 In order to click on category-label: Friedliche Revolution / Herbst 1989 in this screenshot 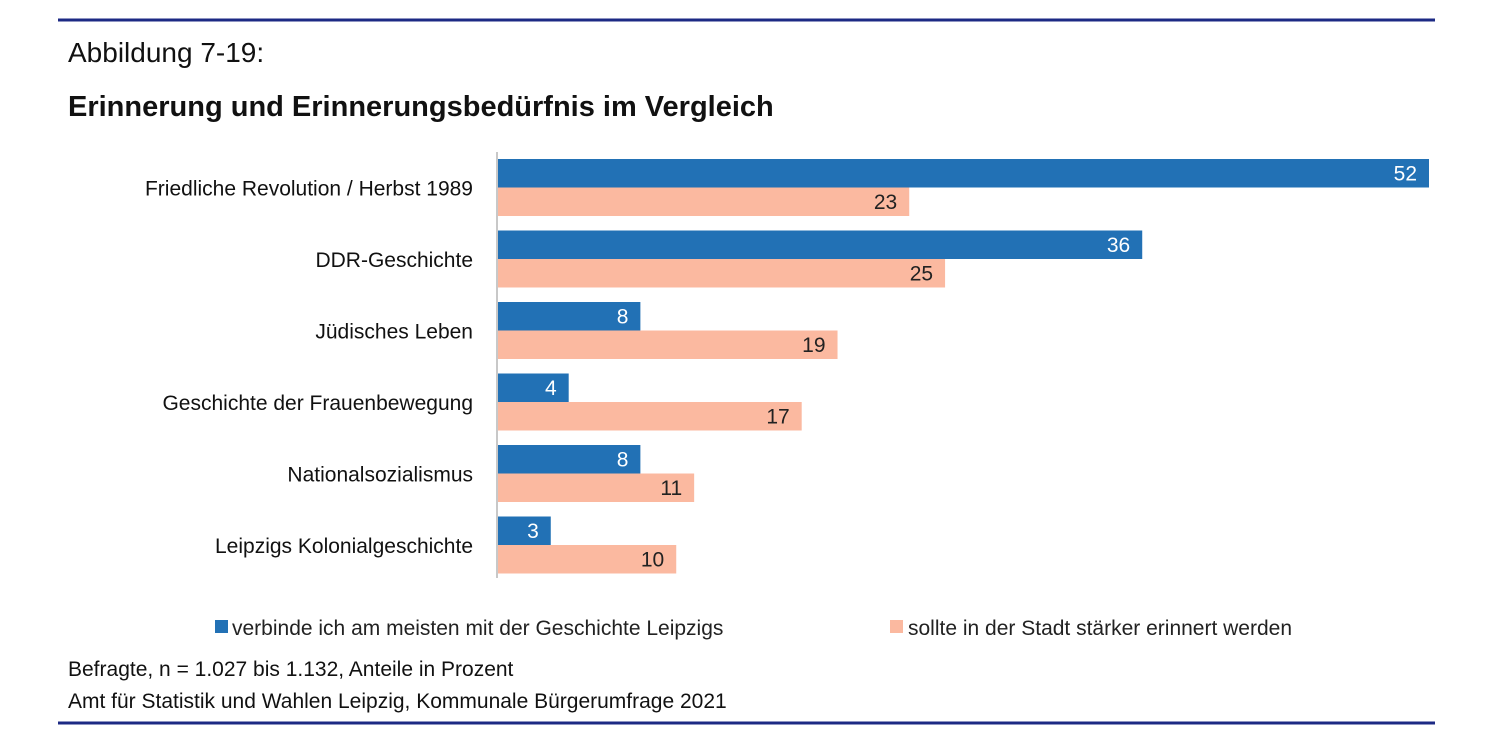, I will do `click(309, 189)`.